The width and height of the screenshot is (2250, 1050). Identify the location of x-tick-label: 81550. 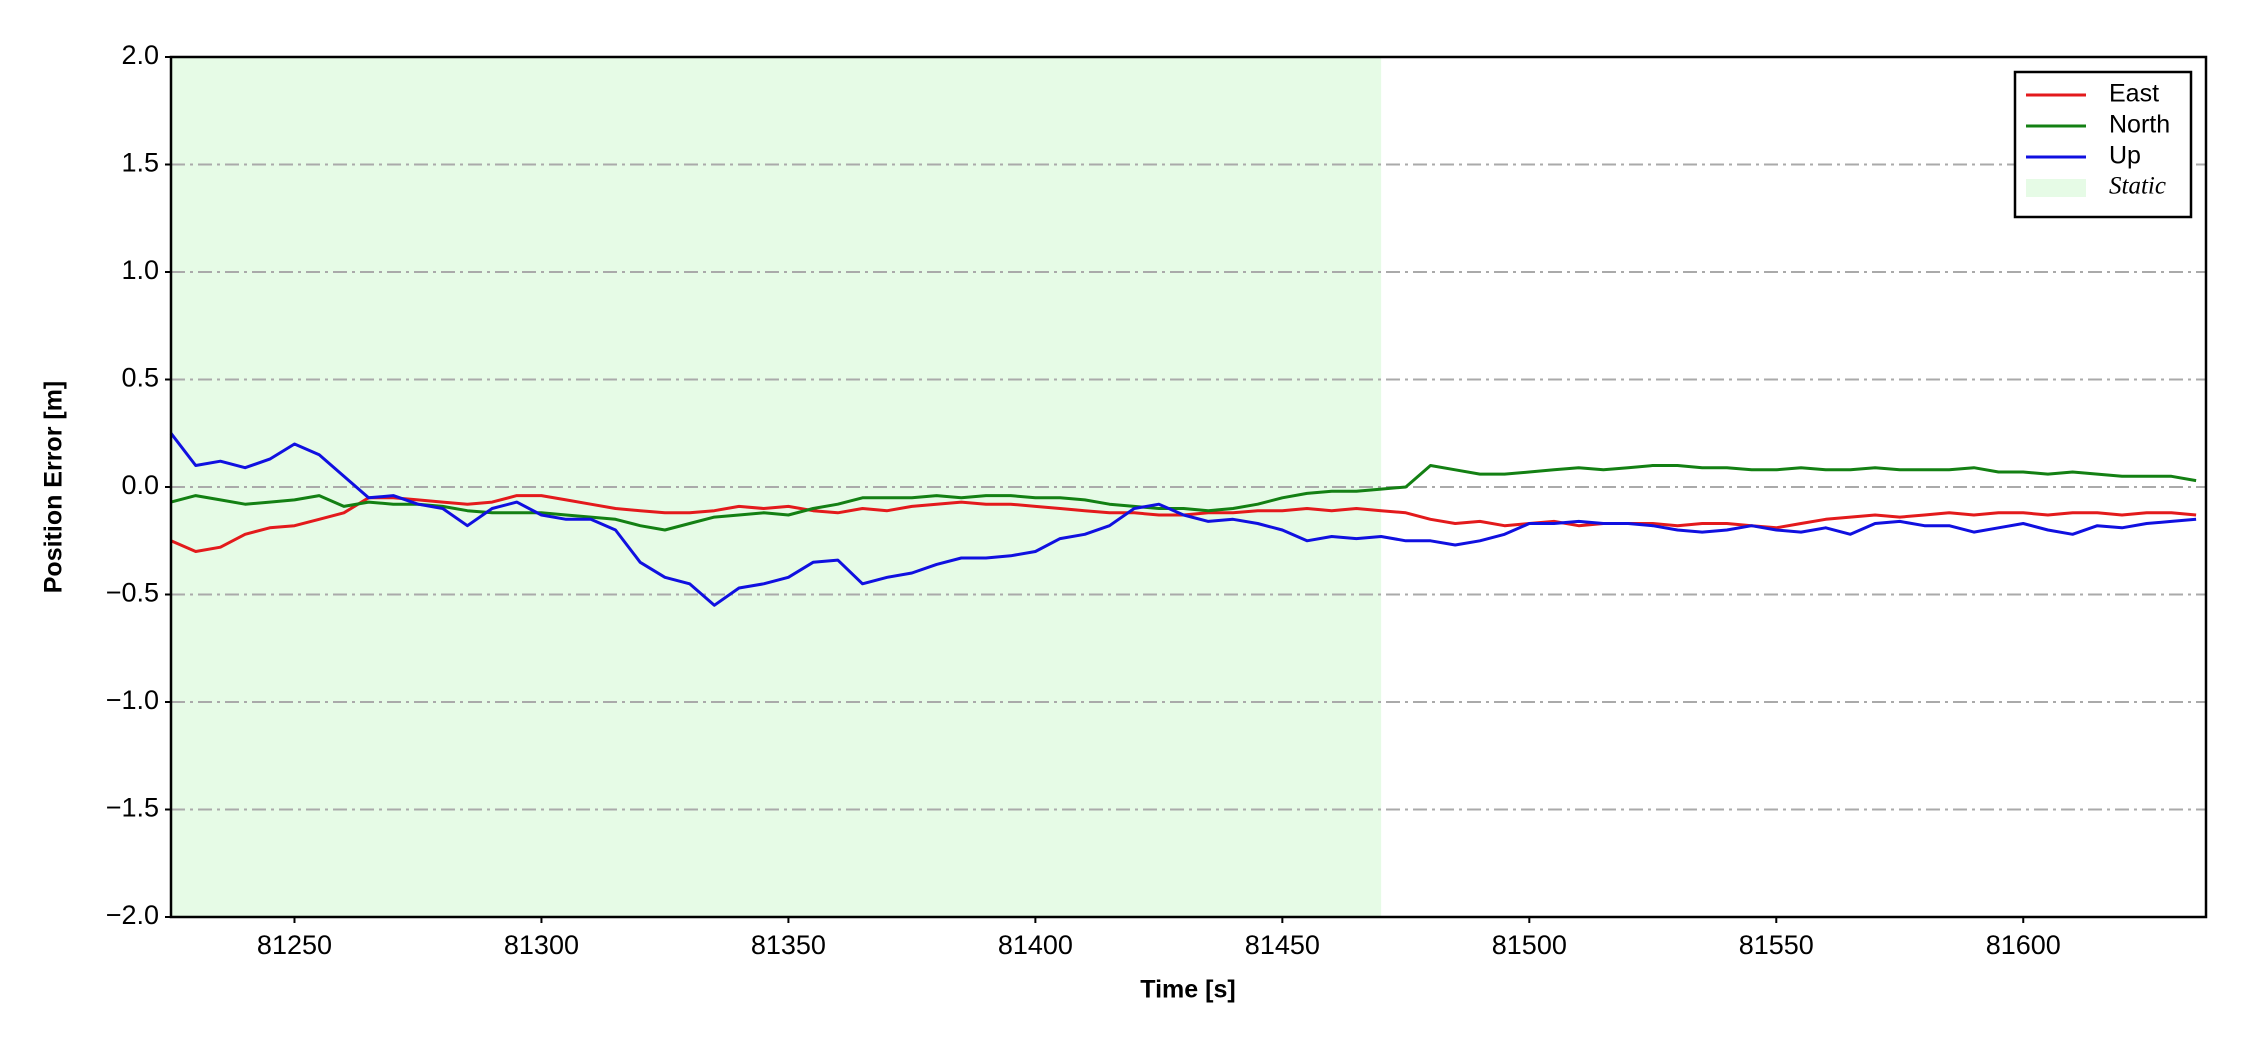
(1776, 945).